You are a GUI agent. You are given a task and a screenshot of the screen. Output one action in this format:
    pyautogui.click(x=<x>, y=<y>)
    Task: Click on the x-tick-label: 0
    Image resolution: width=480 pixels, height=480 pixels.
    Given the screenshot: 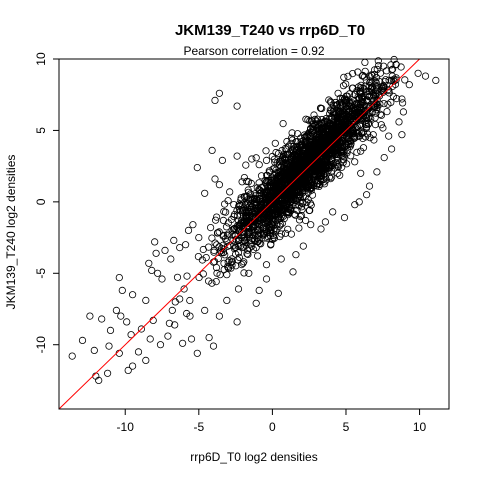 What is the action you would take?
    pyautogui.click(x=272, y=427)
    